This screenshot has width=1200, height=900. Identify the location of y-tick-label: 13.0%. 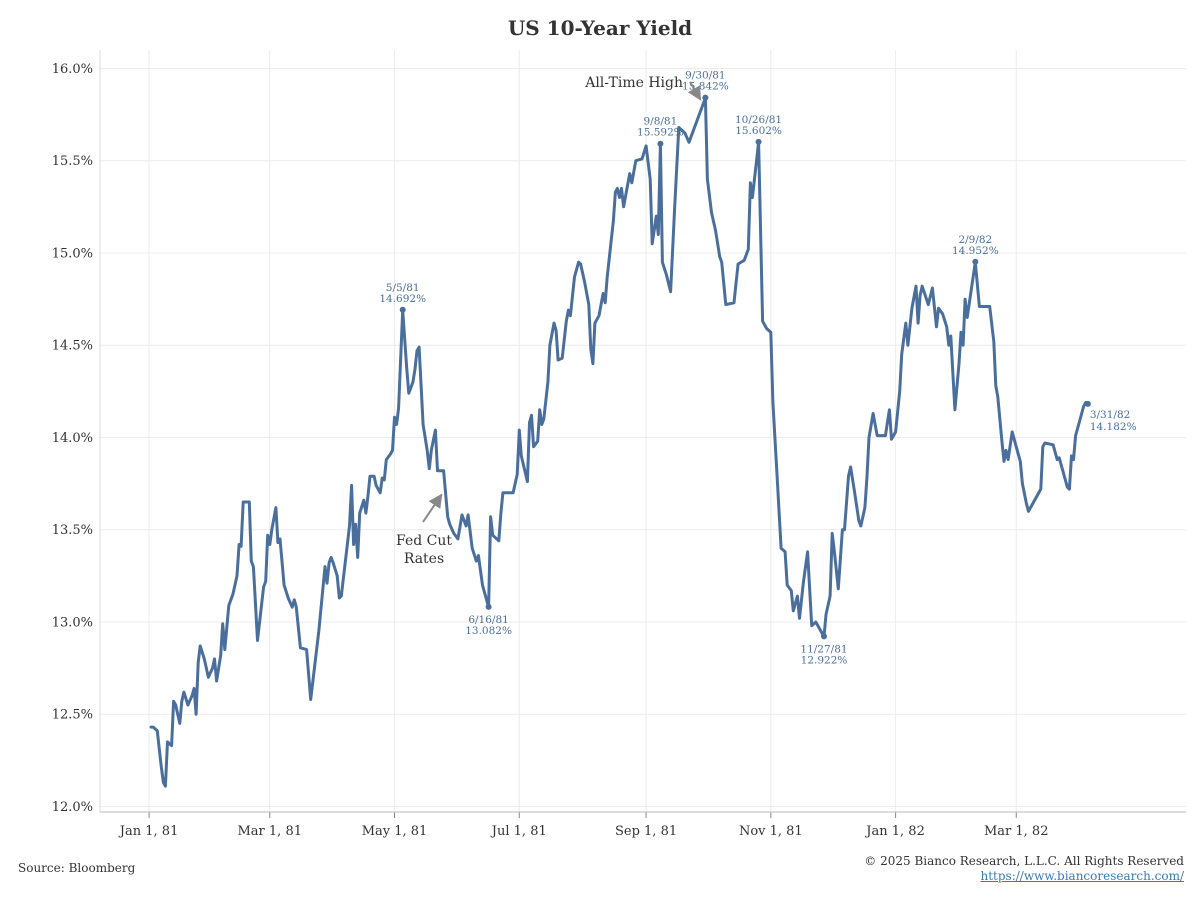
(72, 622).